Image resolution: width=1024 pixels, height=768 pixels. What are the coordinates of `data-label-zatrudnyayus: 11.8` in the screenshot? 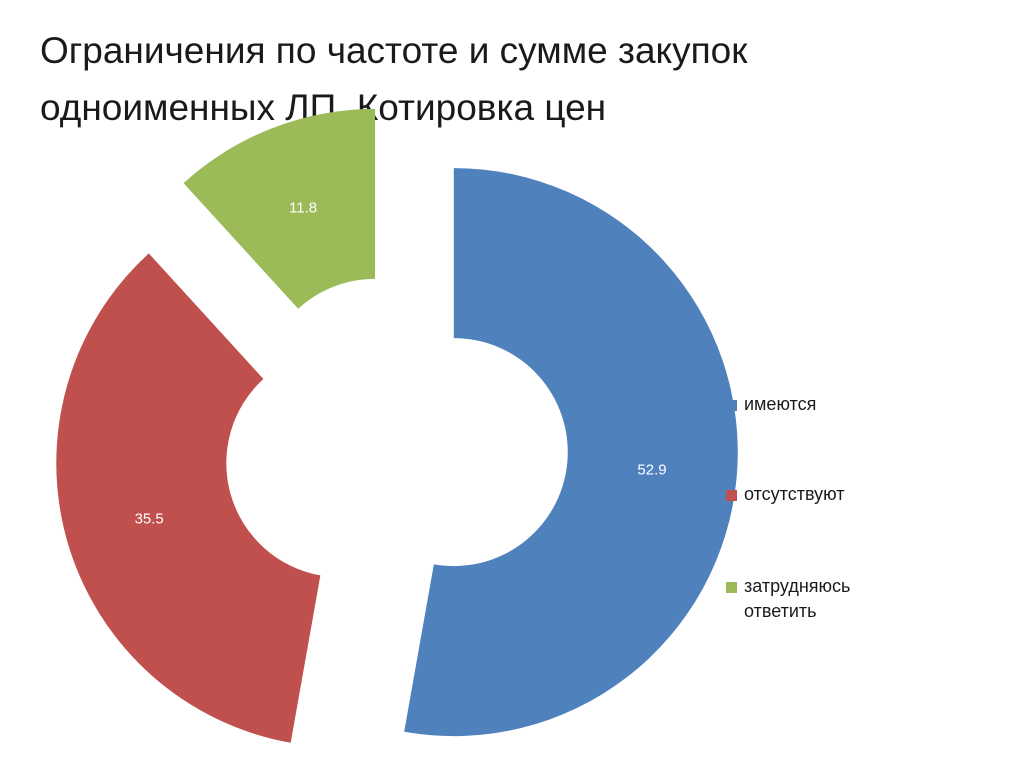 It's located at (303, 207).